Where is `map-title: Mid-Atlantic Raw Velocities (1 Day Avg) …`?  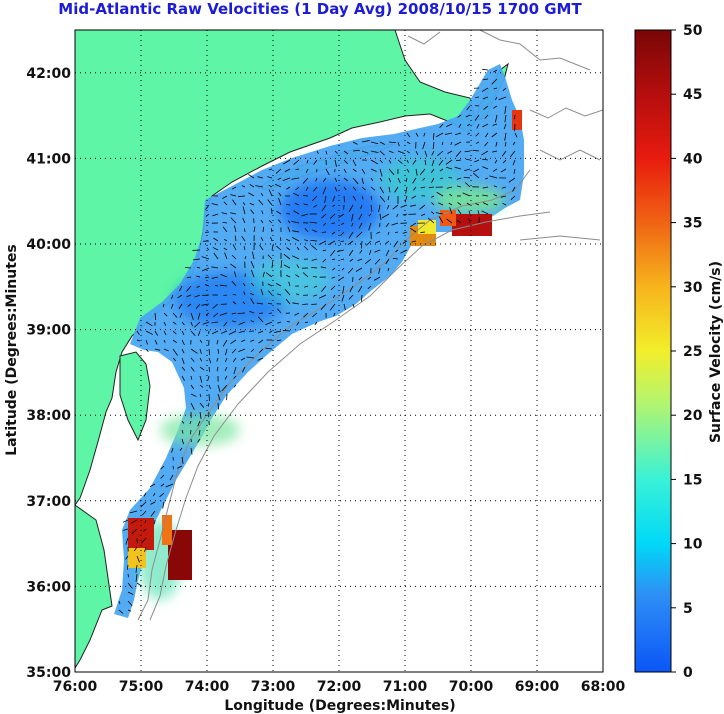 map-title: Mid-Atlantic Raw Velocities (1 Day Avg) … is located at coordinates (320, 9).